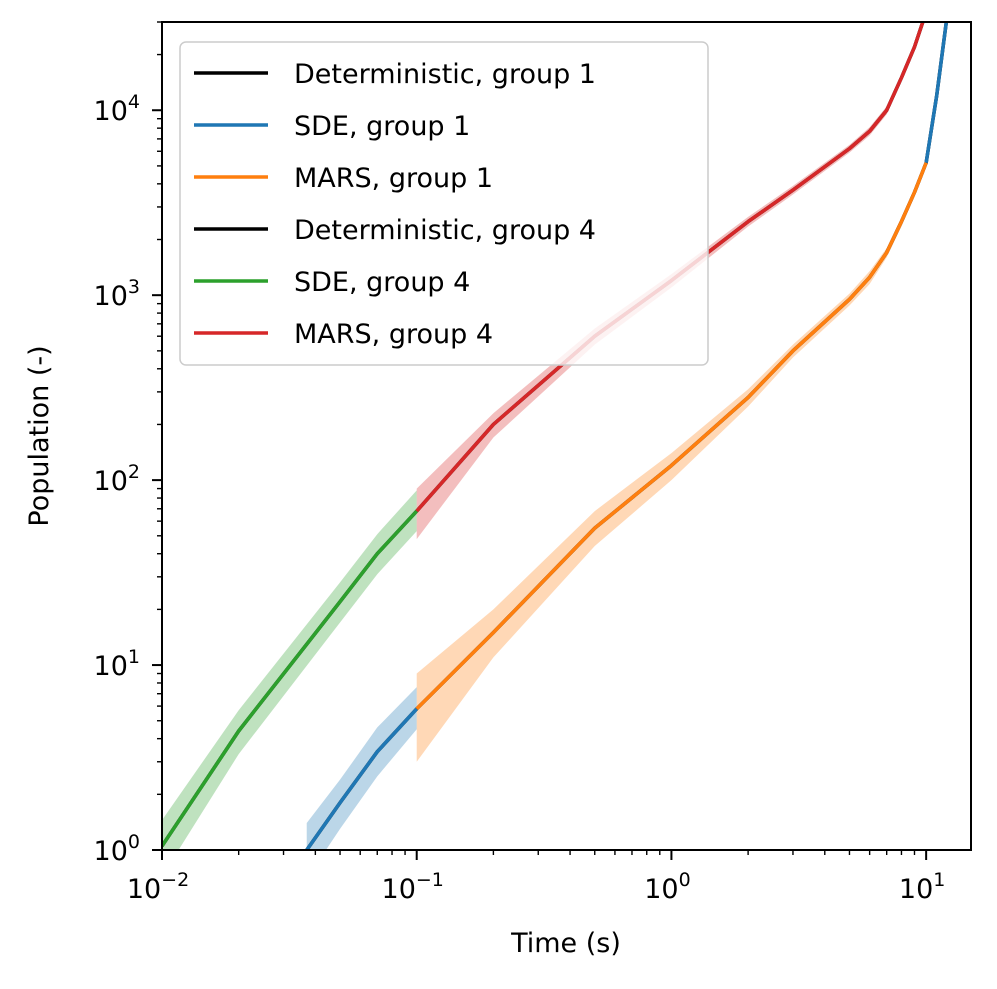 The height and width of the screenshot is (989, 997). I want to click on y-tick-label: 10¹, so click(117, 664).